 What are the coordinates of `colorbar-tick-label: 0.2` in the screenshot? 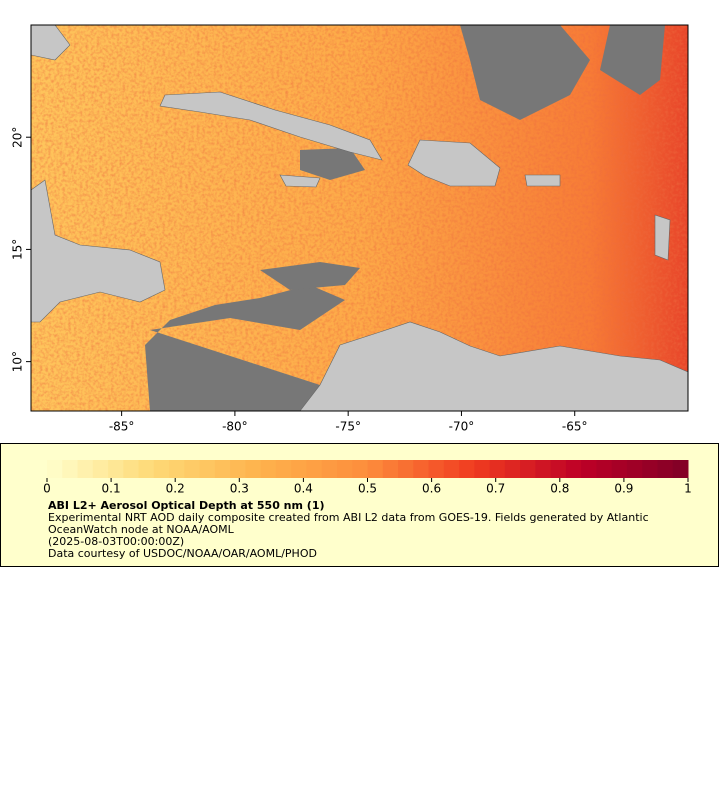 It's located at (175, 489).